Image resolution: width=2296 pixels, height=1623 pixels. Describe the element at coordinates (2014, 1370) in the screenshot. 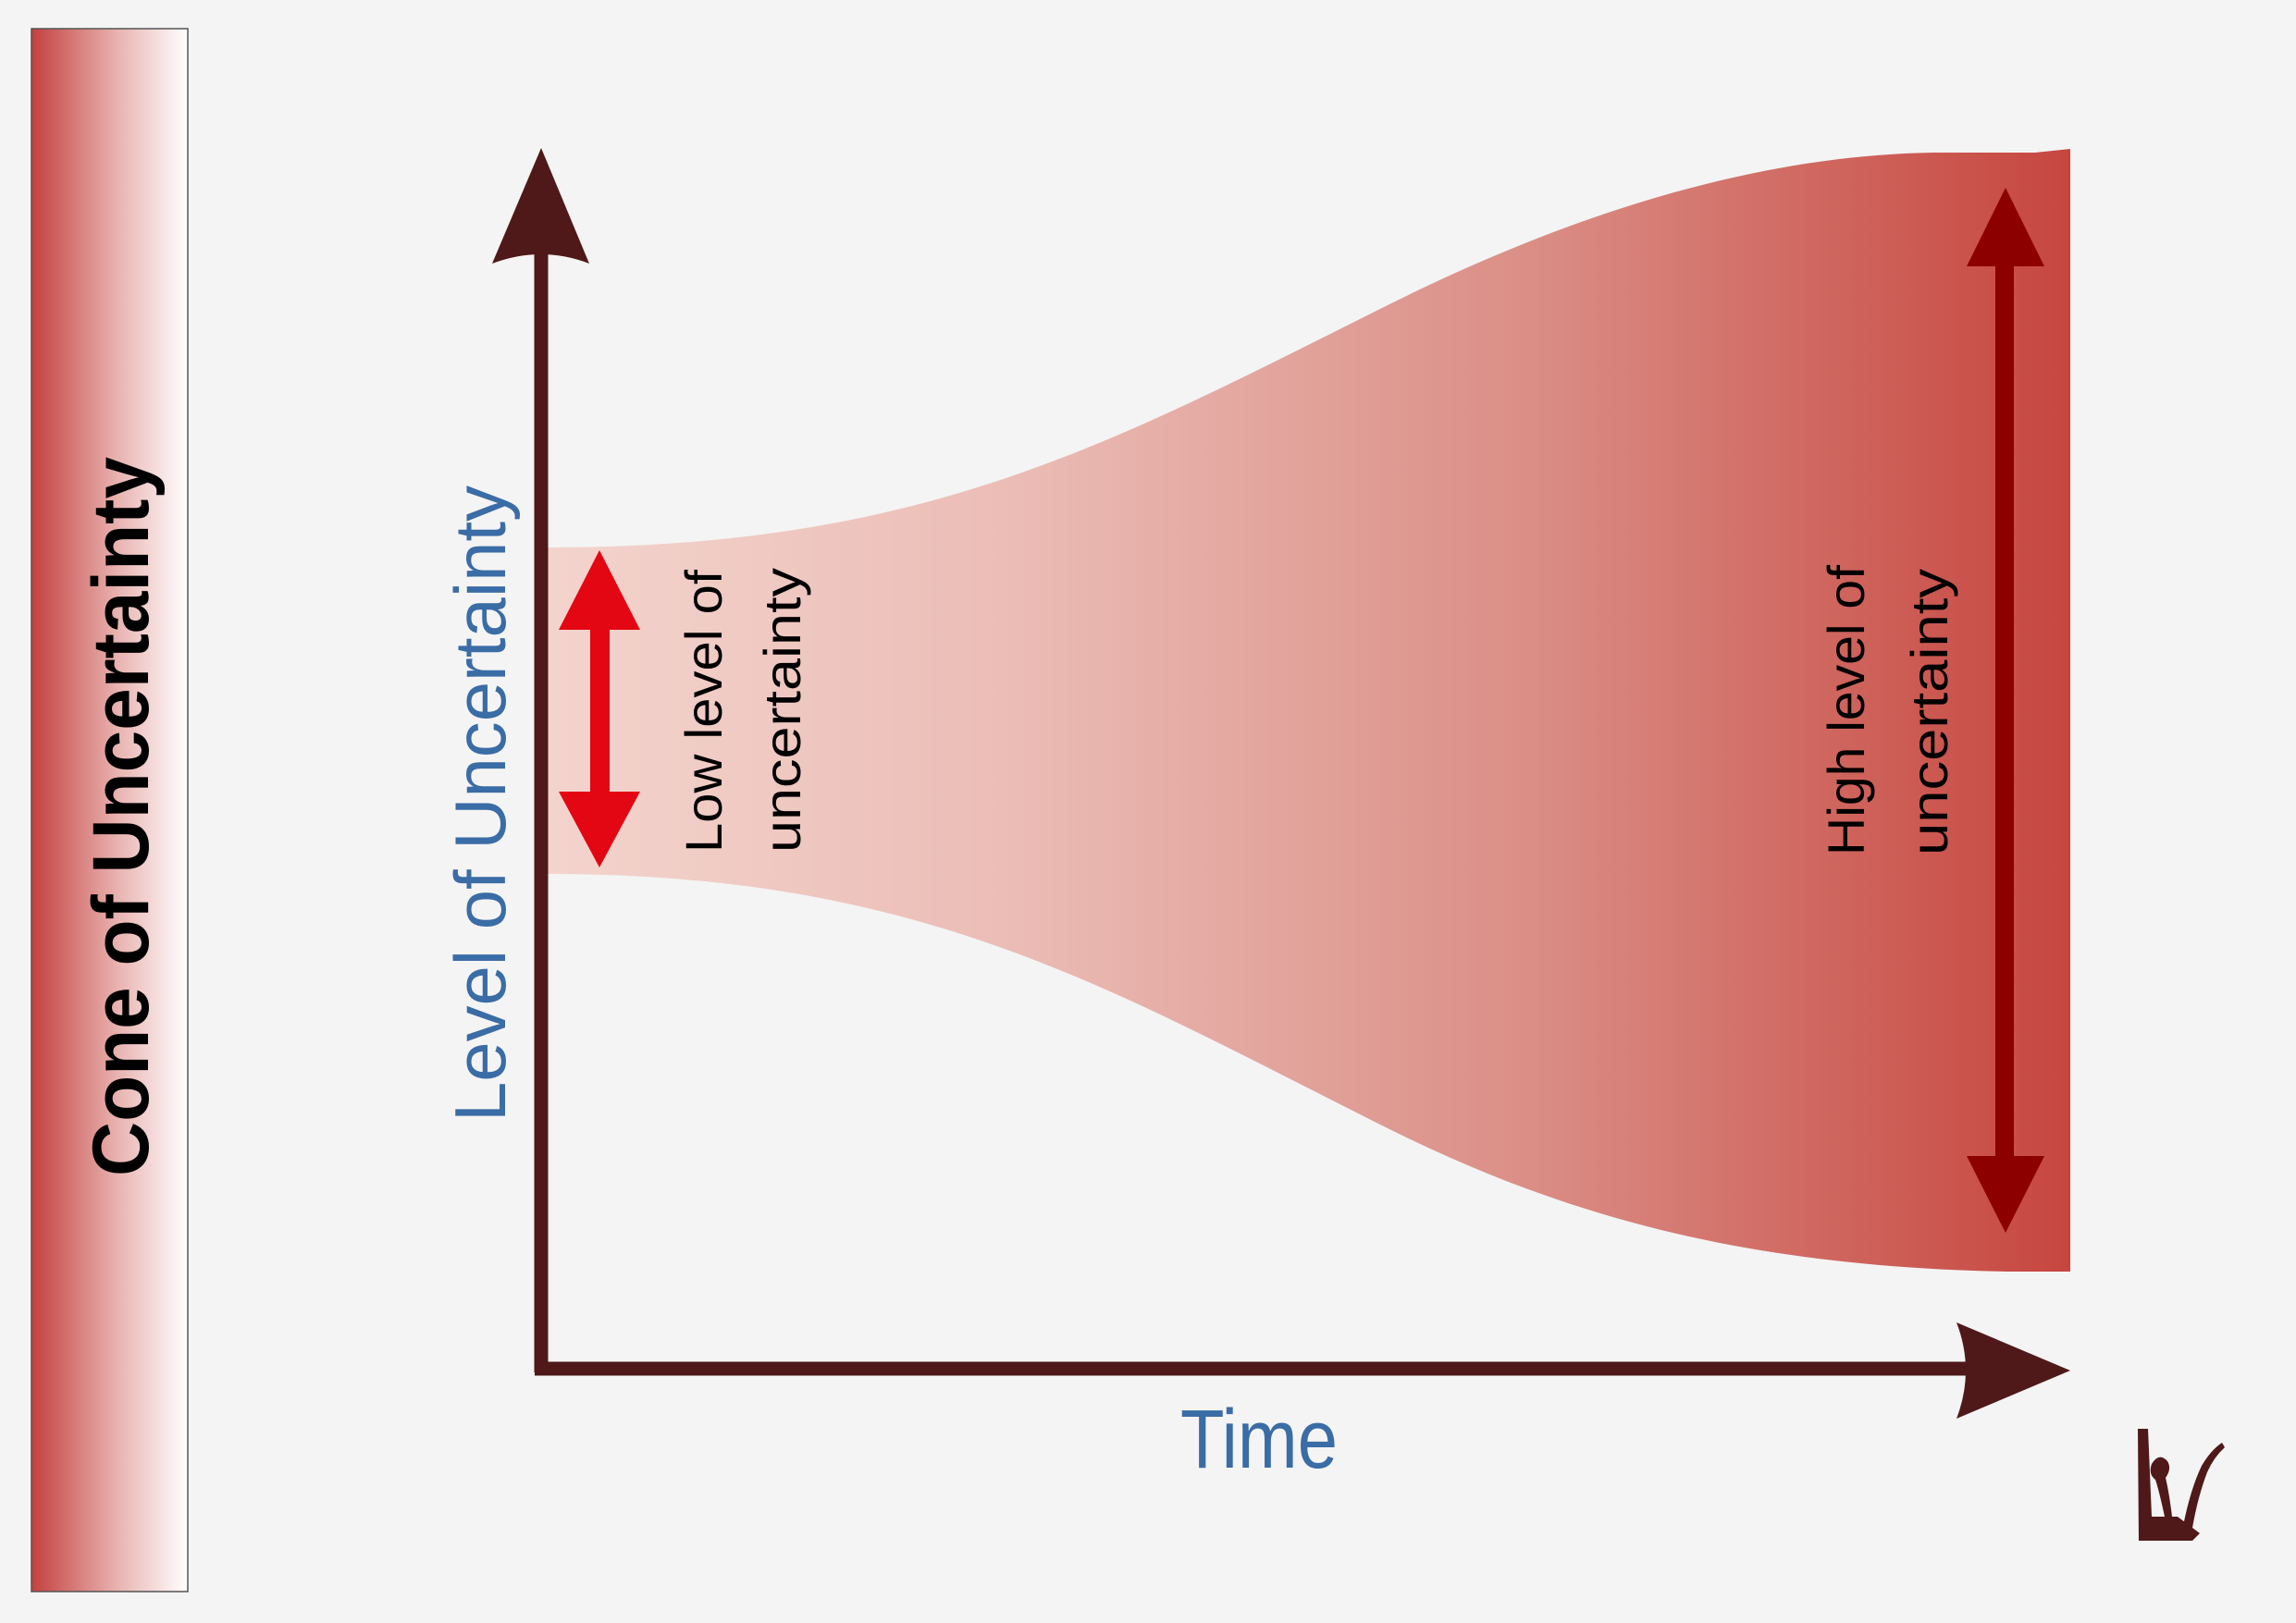

I see `x-axis-arrowhead` at that location.